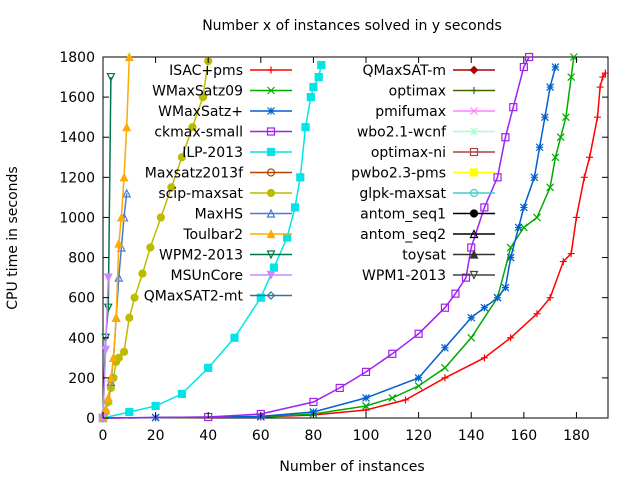 The height and width of the screenshot is (480, 640). What do you see at coordinates (81, 259) in the screenshot?
I see `y-tick-label: 800` at bounding box center [81, 259].